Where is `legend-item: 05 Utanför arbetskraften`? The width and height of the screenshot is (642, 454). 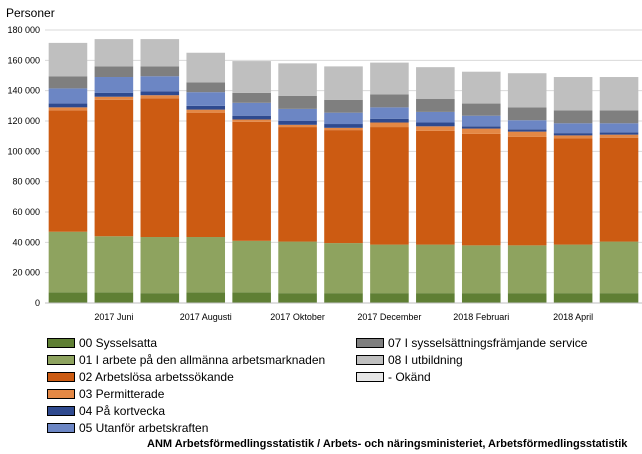 legend-item: 05 Utanför arbetskraften is located at coordinates (127, 428).